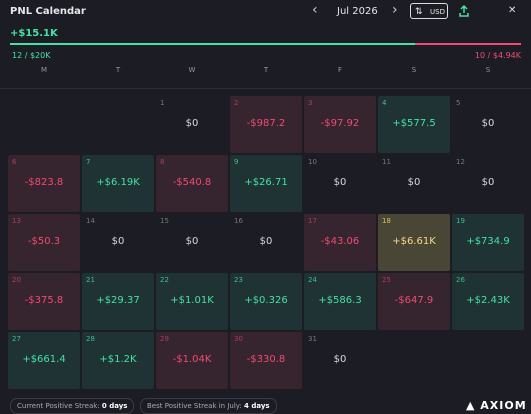 Image resolution: width=531 pixels, height=414 pixels. Describe the element at coordinates (340, 360) in the screenshot. I see `day-cell: 31 $0` at that location.